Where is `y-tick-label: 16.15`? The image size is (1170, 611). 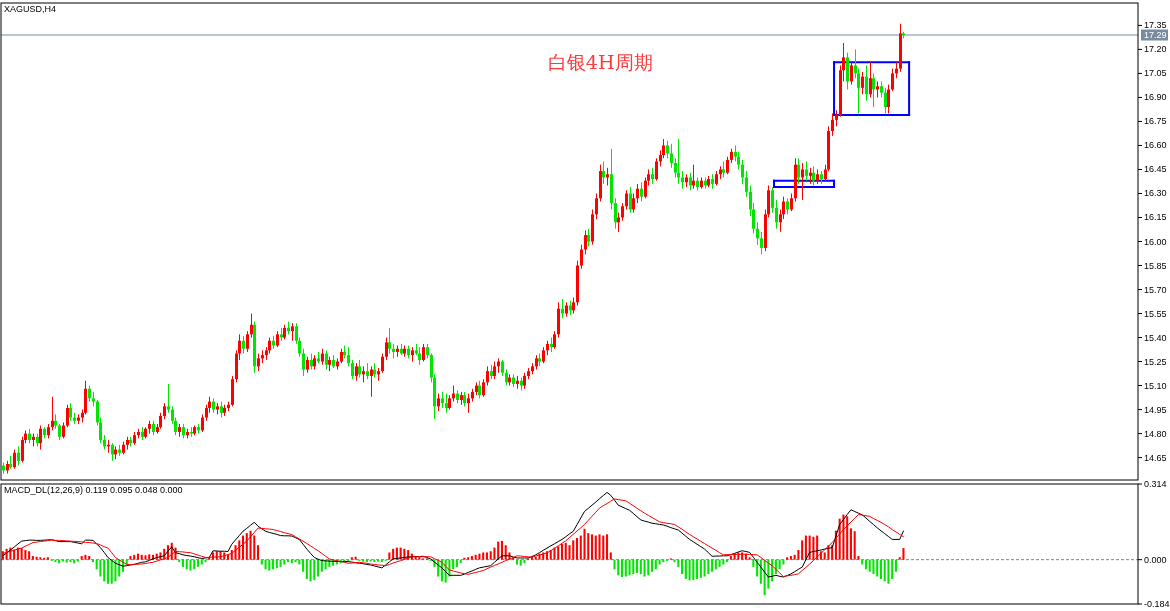
y-tick-label: 16.15 is located at coordinates (1155, 217).